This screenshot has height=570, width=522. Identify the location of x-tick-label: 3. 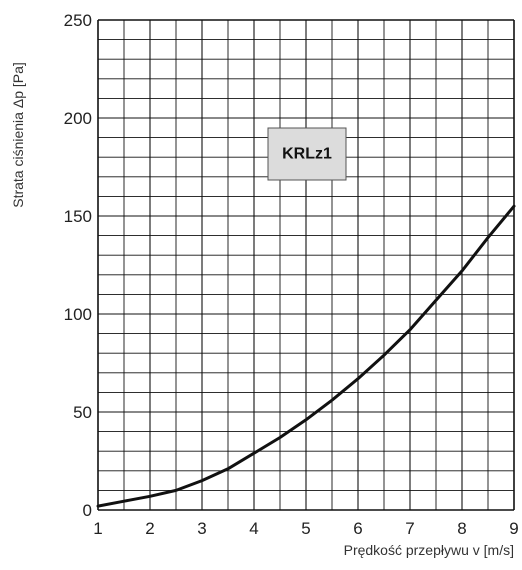
(201, 528).